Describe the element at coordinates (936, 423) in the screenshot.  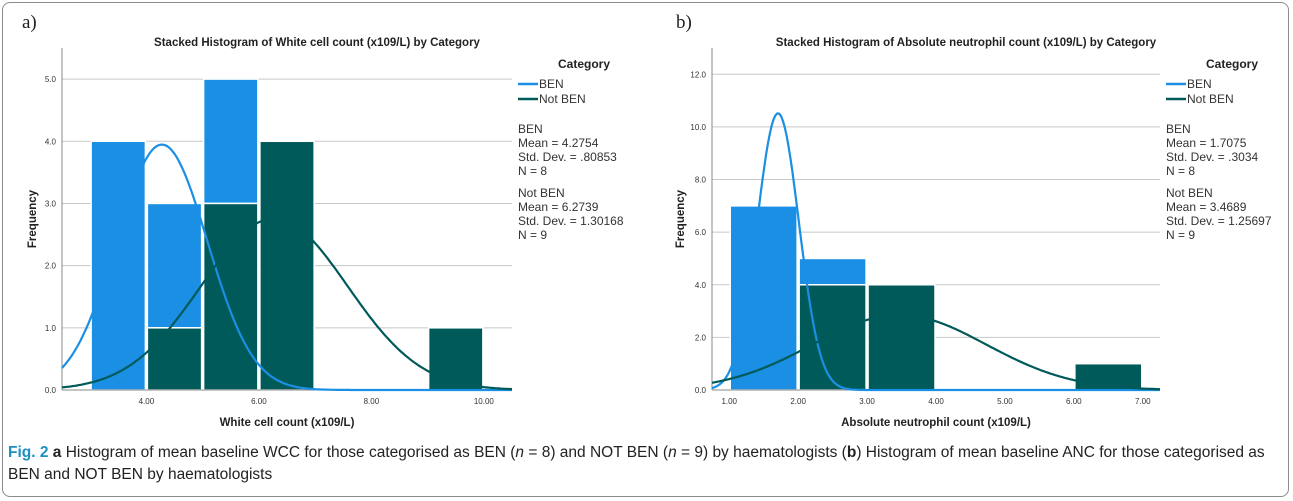
I see `chart-b-x-axis-label: Absolute neutrophil count (x109/L)` at that location.